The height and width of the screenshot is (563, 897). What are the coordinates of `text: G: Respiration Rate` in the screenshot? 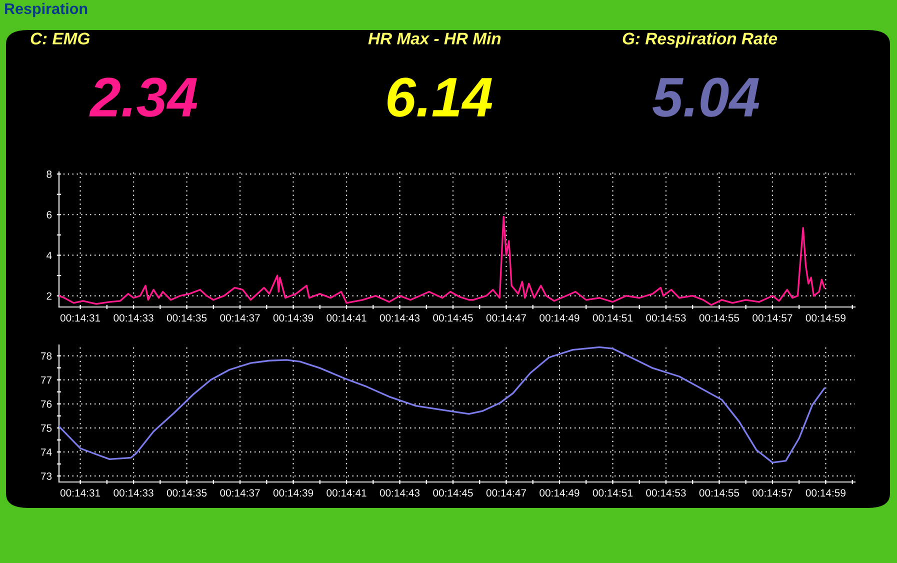 It's located at (700, 40).